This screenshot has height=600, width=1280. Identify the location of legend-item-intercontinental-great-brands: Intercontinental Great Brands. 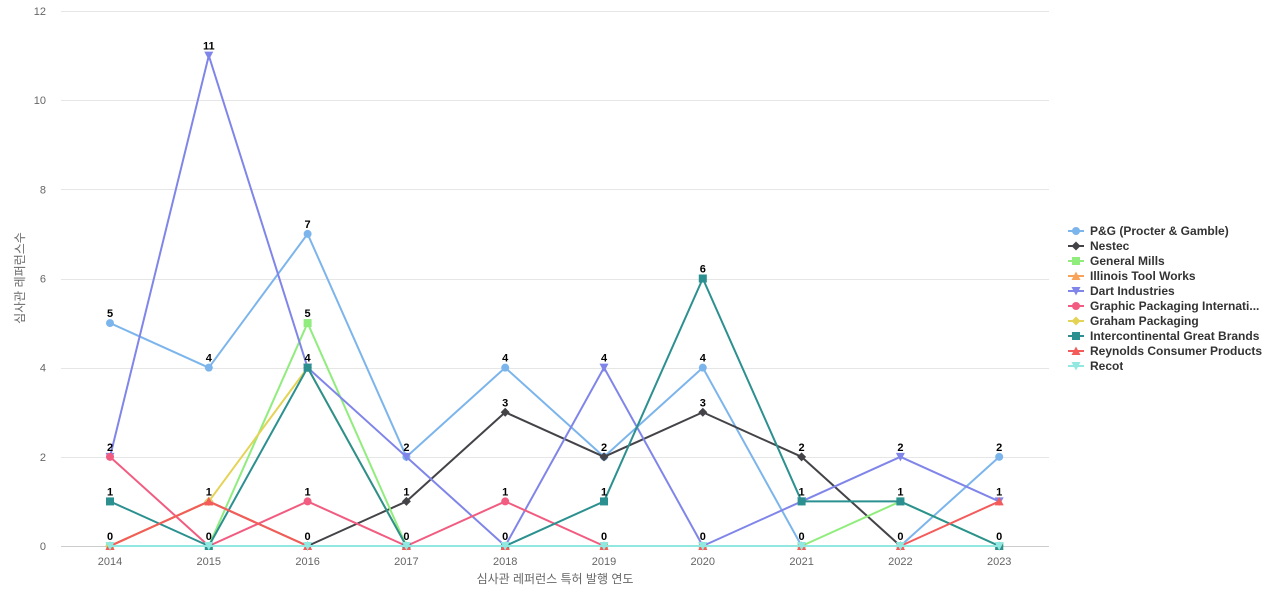
(1174, 335).